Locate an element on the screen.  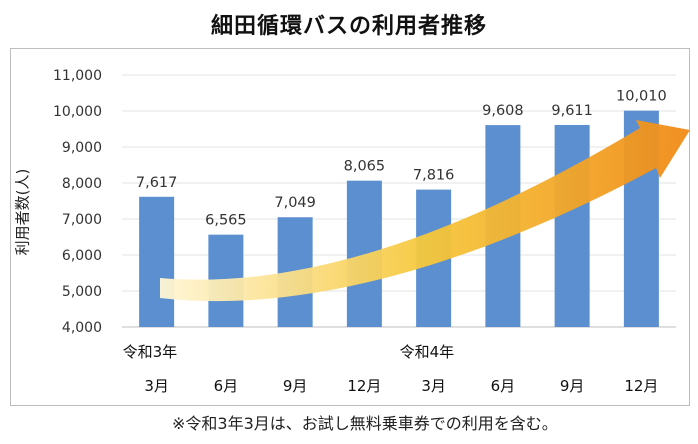
data-label: 9,611 is located at coordinates (572, 111).